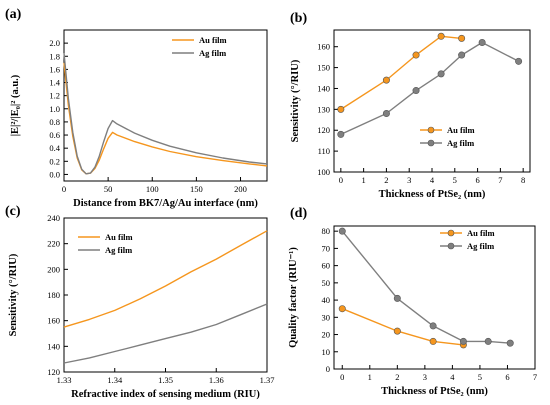  Describe the element at coordinates (53, 244) in the screenshot. I see `y-tick-label: 220` at that location.